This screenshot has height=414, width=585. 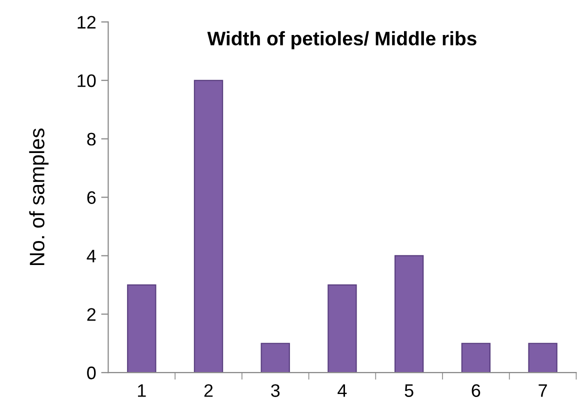 I want to click on y-tick-label: 0, so click(x=91, y=373).